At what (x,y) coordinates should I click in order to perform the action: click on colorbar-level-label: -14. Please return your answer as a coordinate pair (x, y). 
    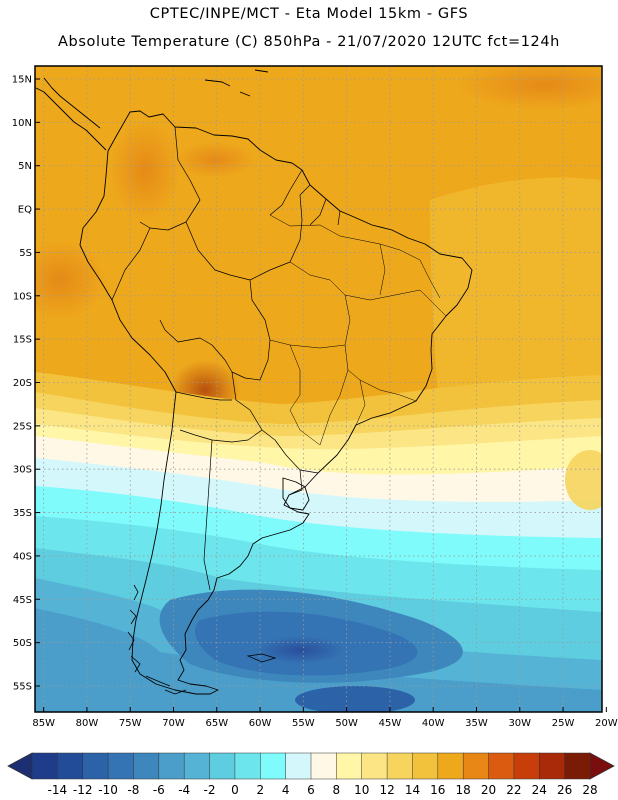
    Looking at the image, I should click on (58, 790).